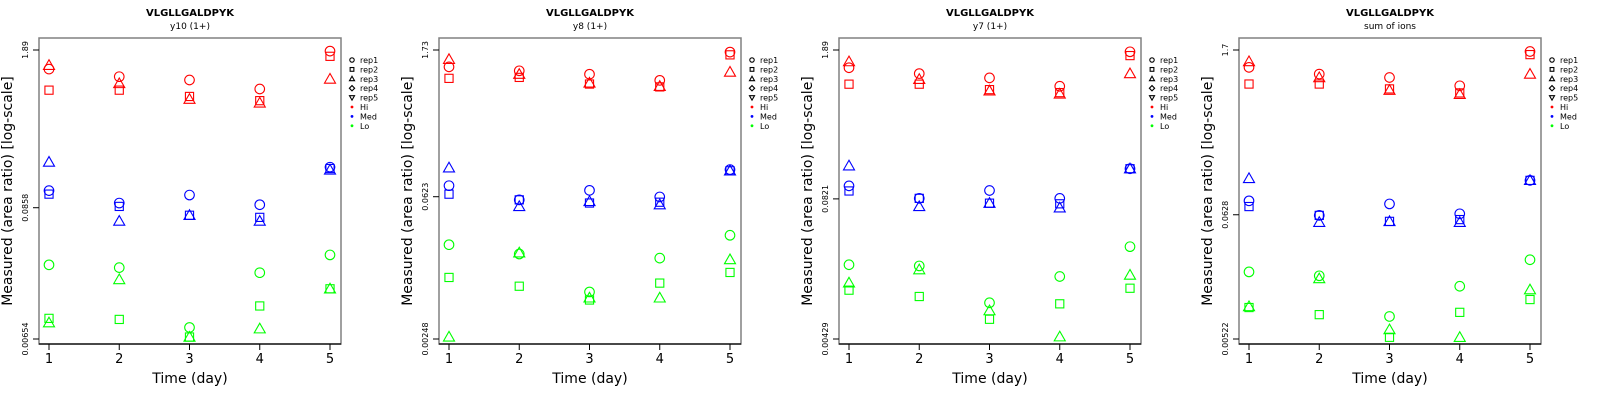 The width and height of the screenshot is (1600, 400). What do you see at coordinates (1152, 107) in the screenshot?
I see `legend-symbol-hi` at bounding box center [1152, 107].